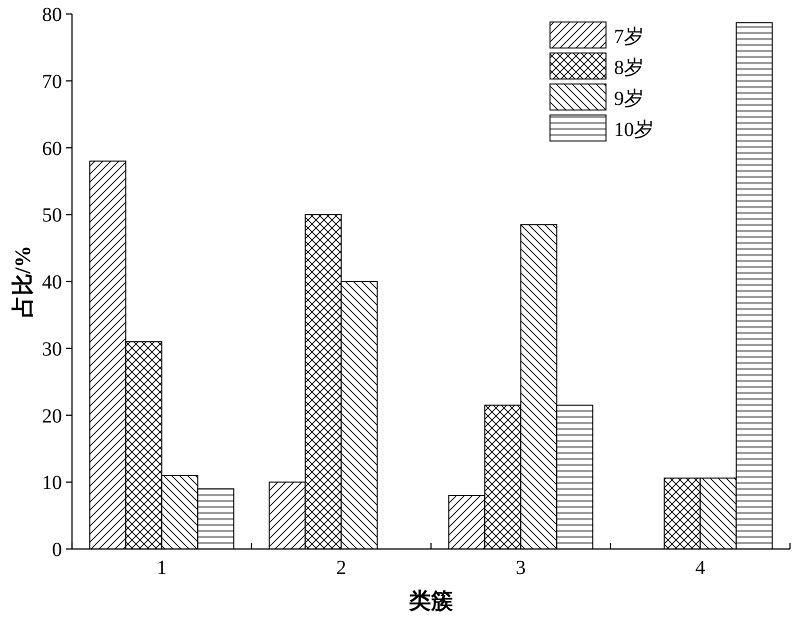 The image size is (800, 618). I want to click on y-tick-label: 70, so click(52, 81).